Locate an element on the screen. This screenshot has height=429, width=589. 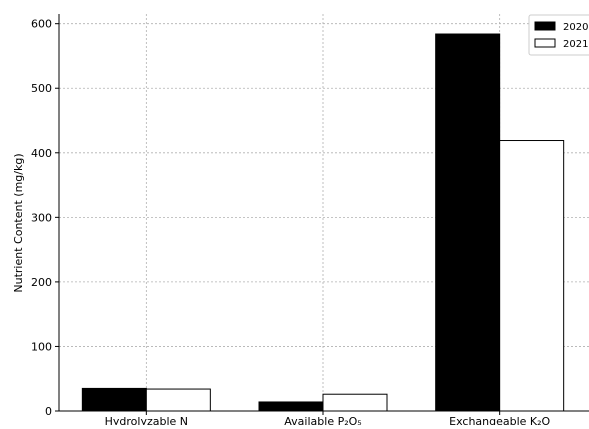
legend-swatch-2021 is located at coordinates (545, 43).